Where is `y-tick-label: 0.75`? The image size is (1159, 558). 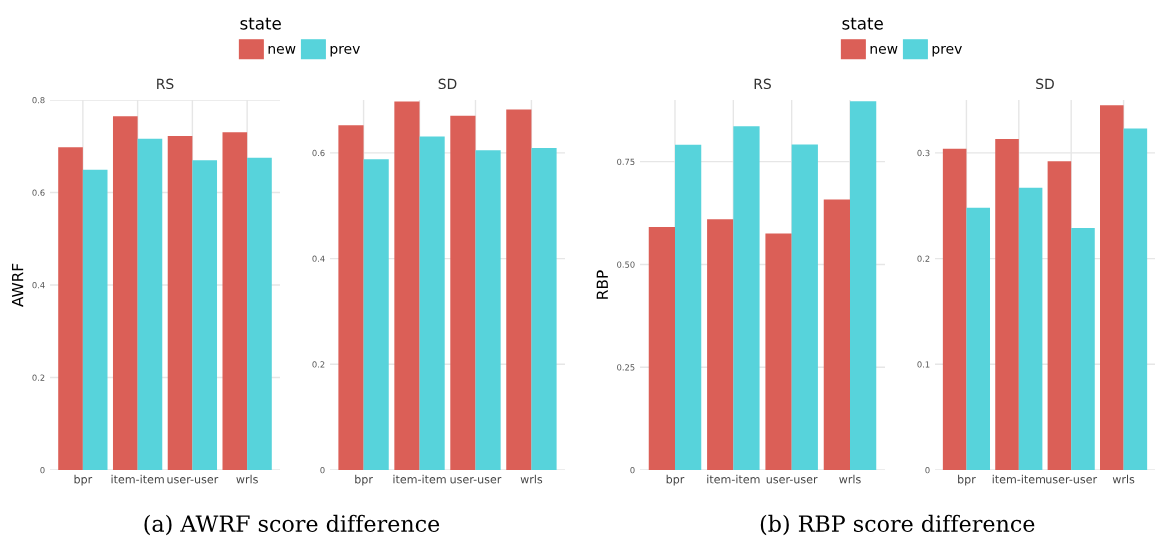
y-tick-label: 0.75 is located at coordinates (626, 161).